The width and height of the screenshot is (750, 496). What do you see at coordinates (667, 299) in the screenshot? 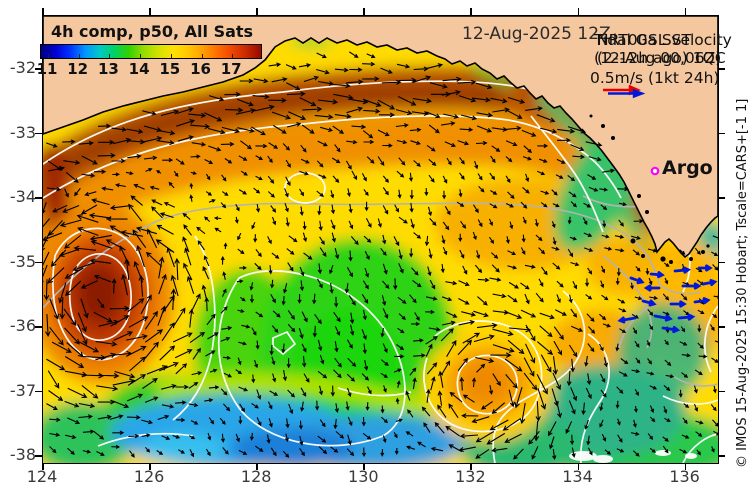
I see `tidal-velocity-vectors-blue` at bounding box center [667, 299].